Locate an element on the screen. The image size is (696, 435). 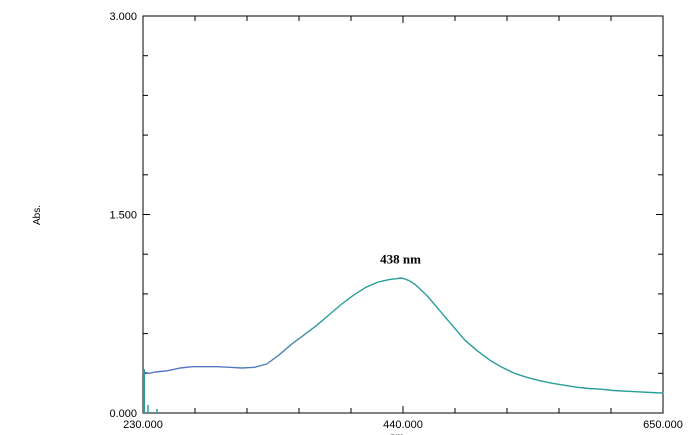
y-axis-label: Abs. is located at coordinates (37, 215).